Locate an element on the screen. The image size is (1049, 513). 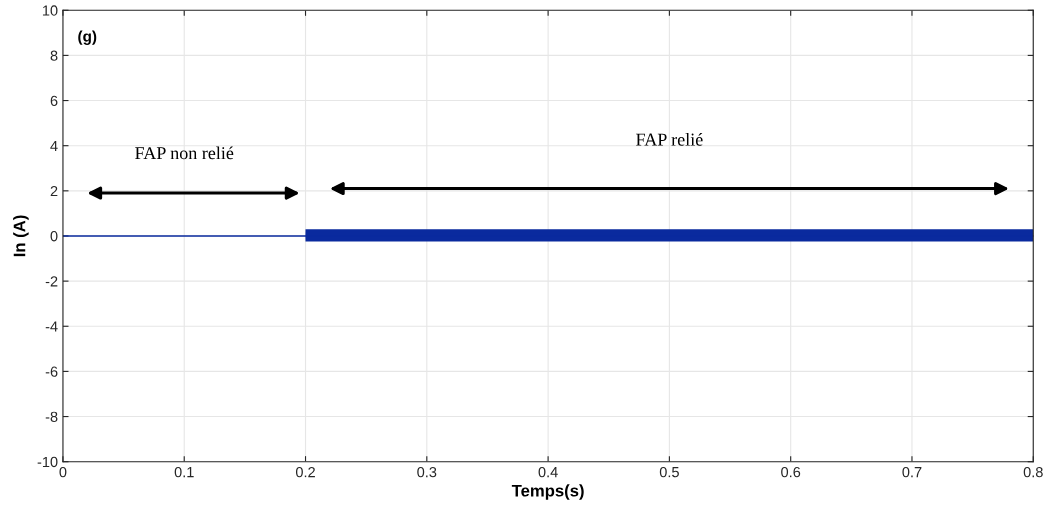
x-axis-title: Temps(s) is located at coordinates (547, 492).